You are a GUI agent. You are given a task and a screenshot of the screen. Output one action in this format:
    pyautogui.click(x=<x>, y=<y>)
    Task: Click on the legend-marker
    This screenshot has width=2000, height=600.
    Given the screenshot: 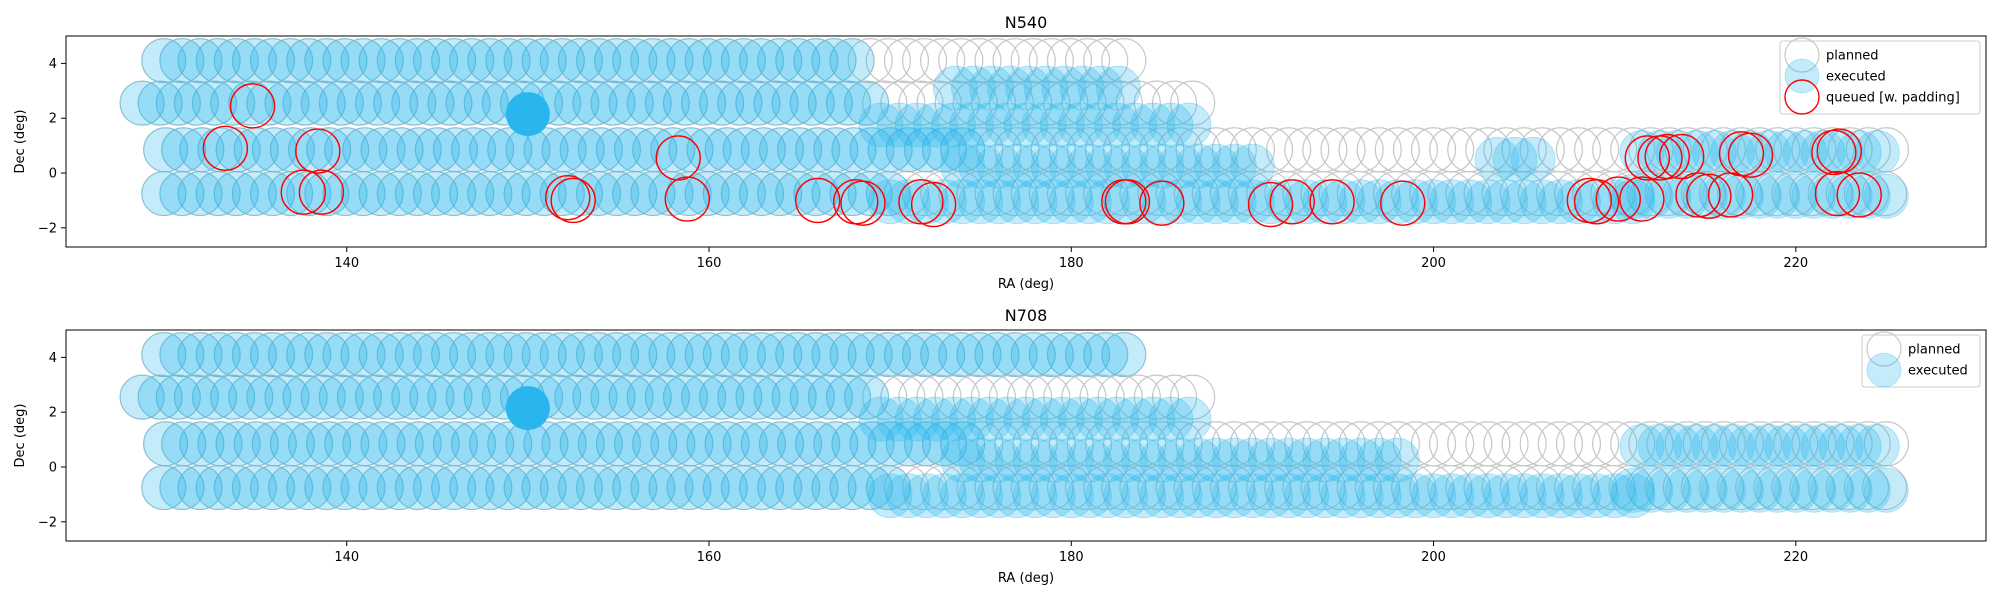 What is the action you would take?
    pyautogui.click(x=1802, y=55)
    